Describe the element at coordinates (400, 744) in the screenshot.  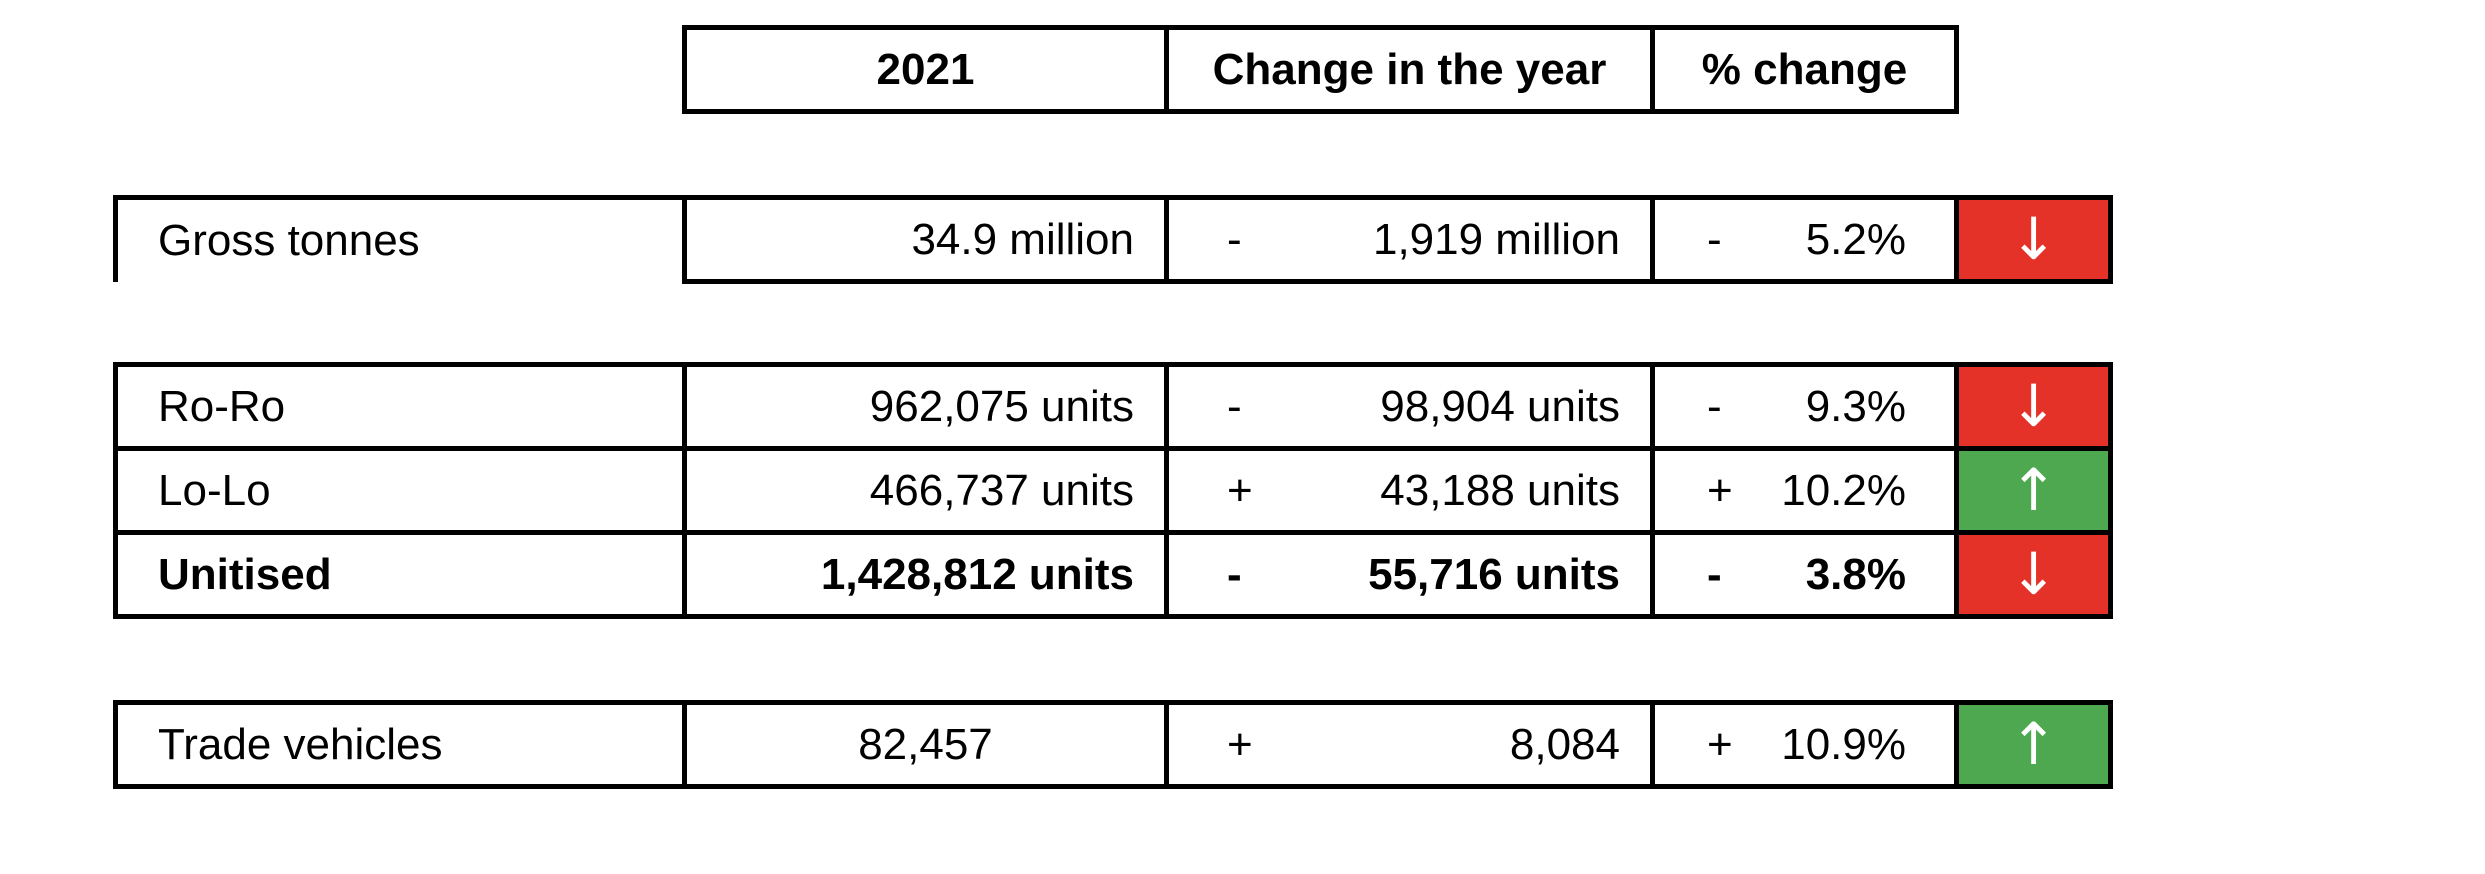
I see `row-label: Trade vehicles` at that location.